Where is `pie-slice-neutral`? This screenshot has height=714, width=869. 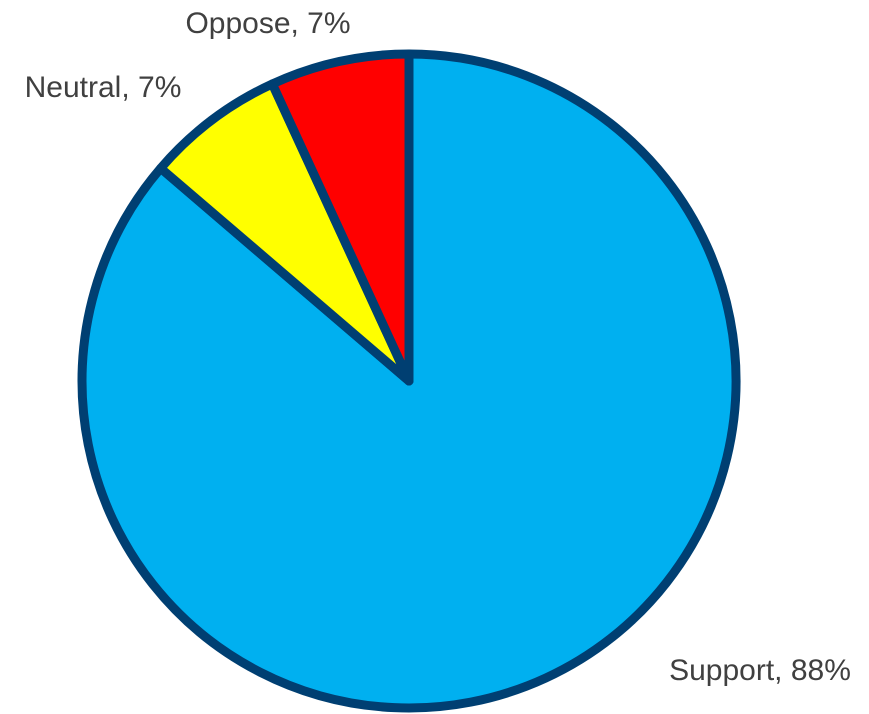 pie-slice-neutral is located at coordinates (285, 232).